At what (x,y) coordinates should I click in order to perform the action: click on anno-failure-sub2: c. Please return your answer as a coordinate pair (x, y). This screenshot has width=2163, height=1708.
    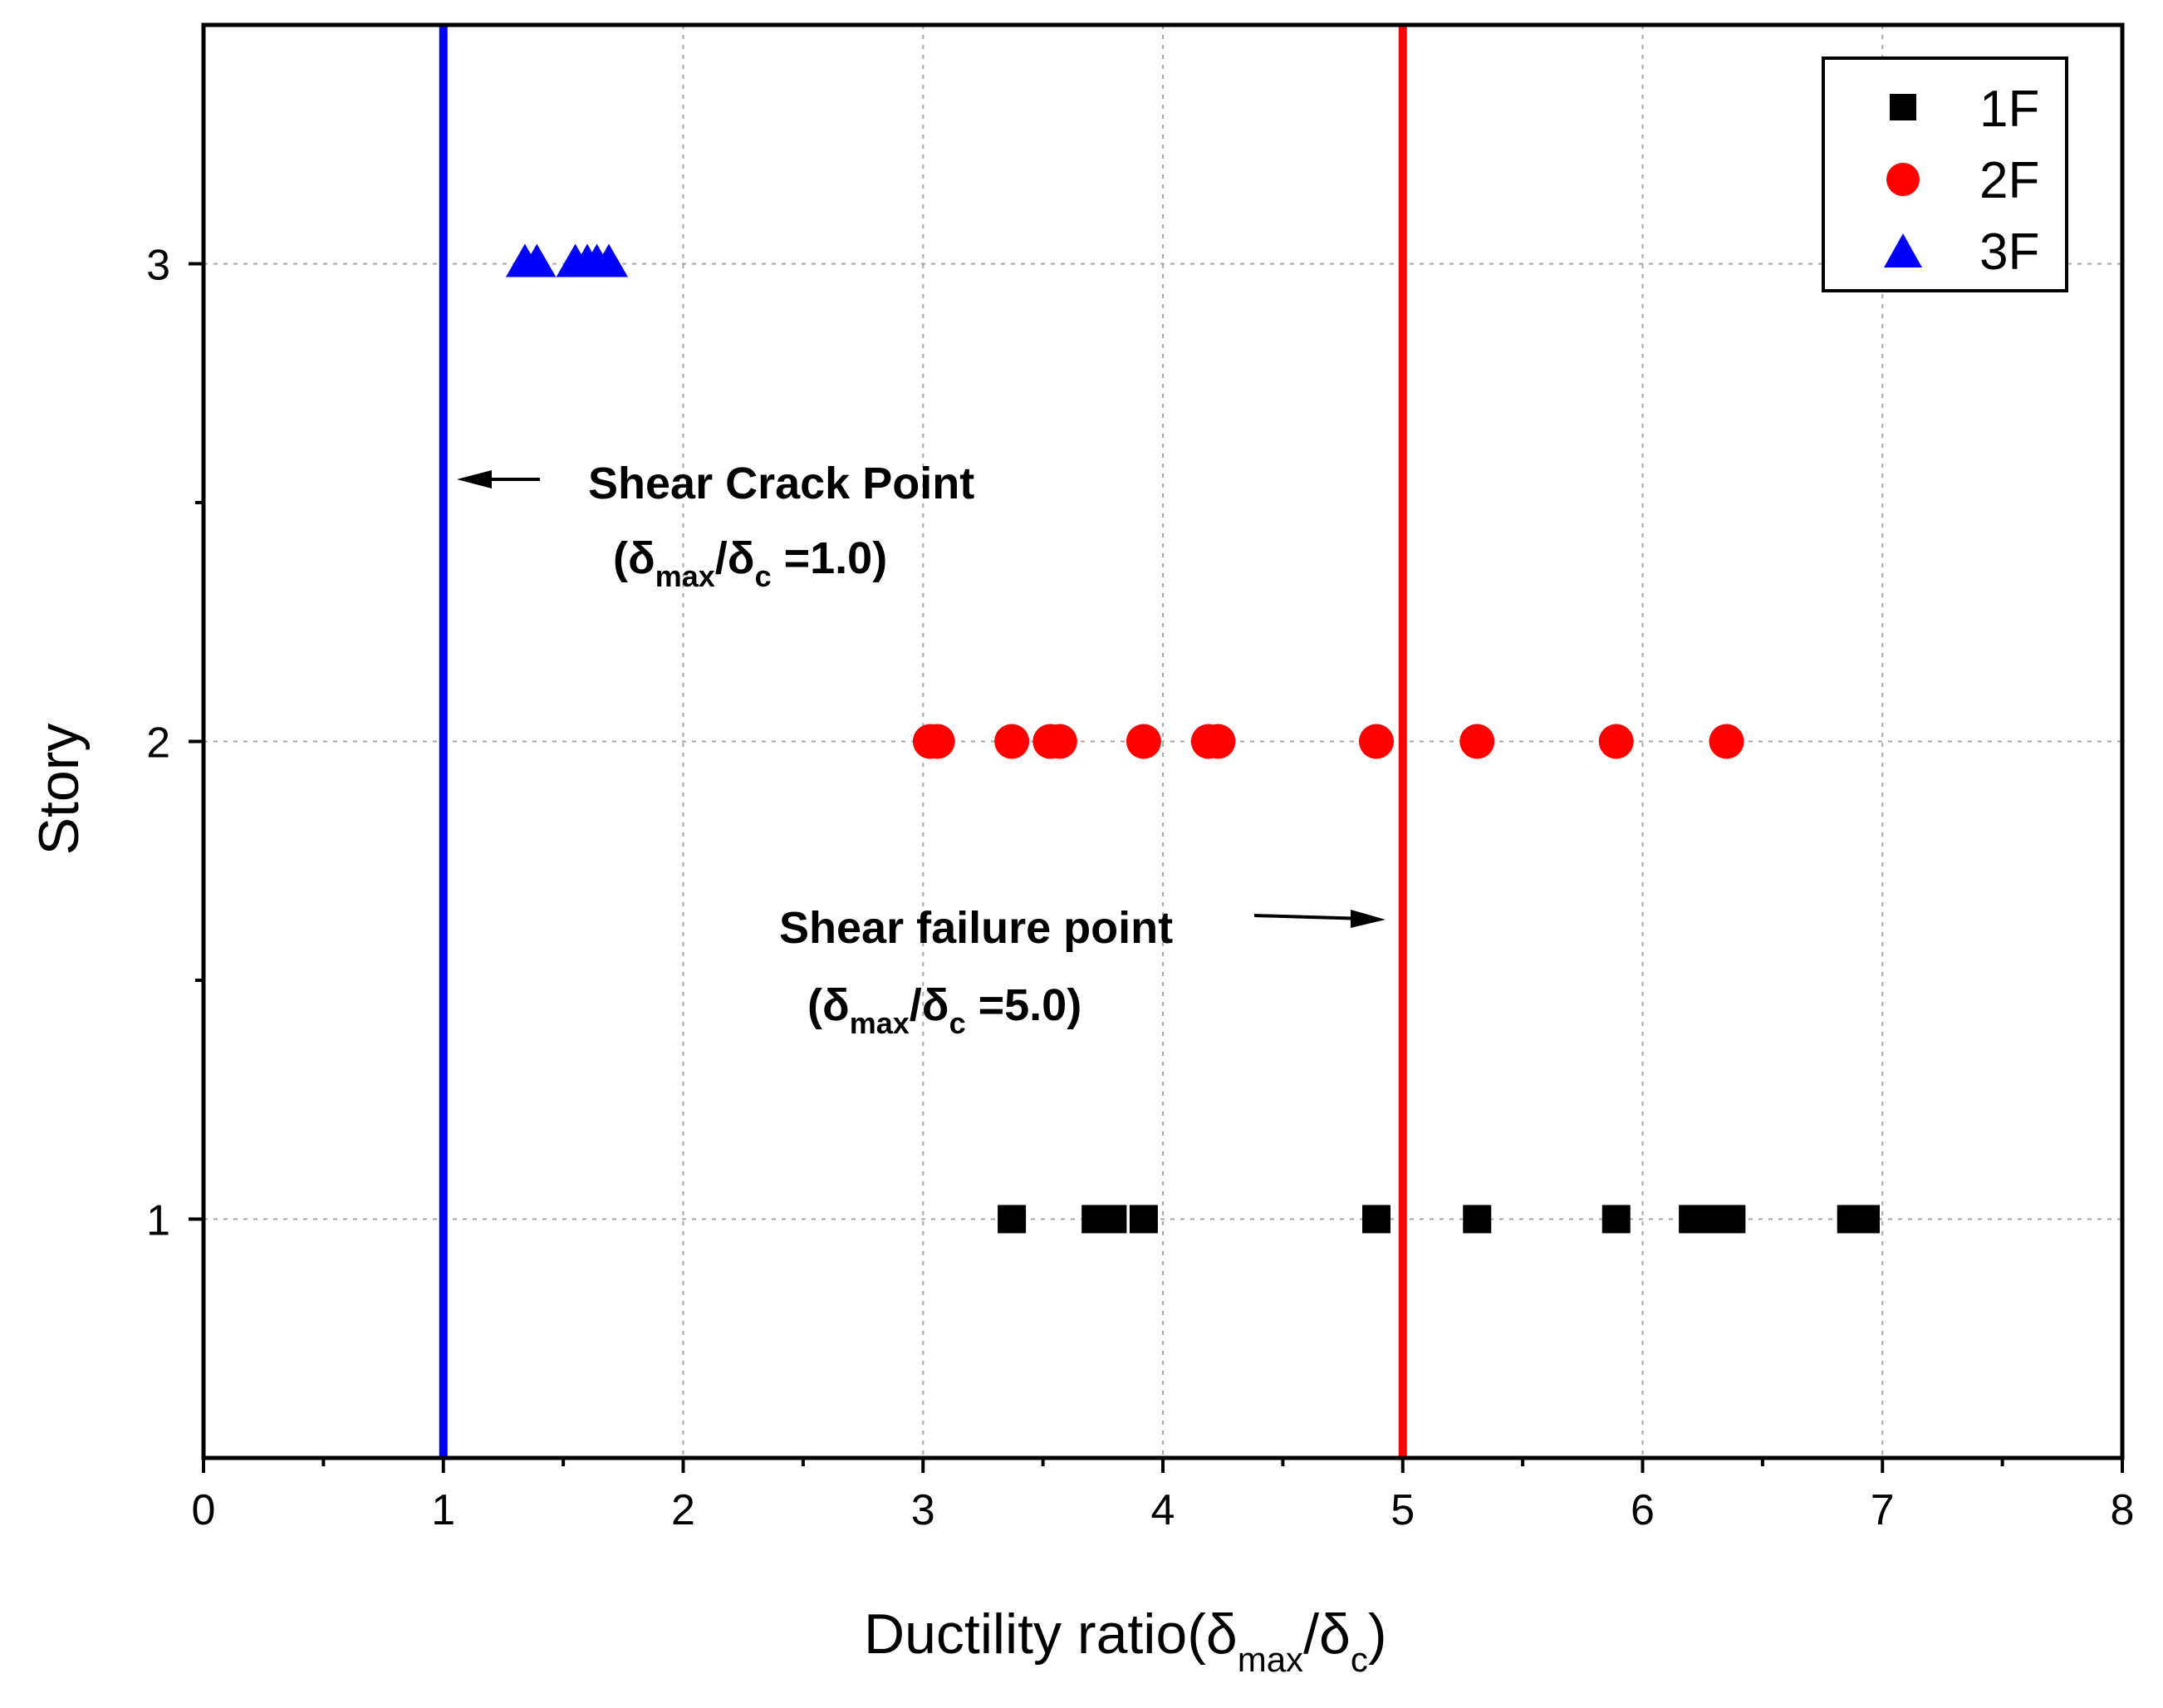
    Looking at the image, I should click on (957, 1023).